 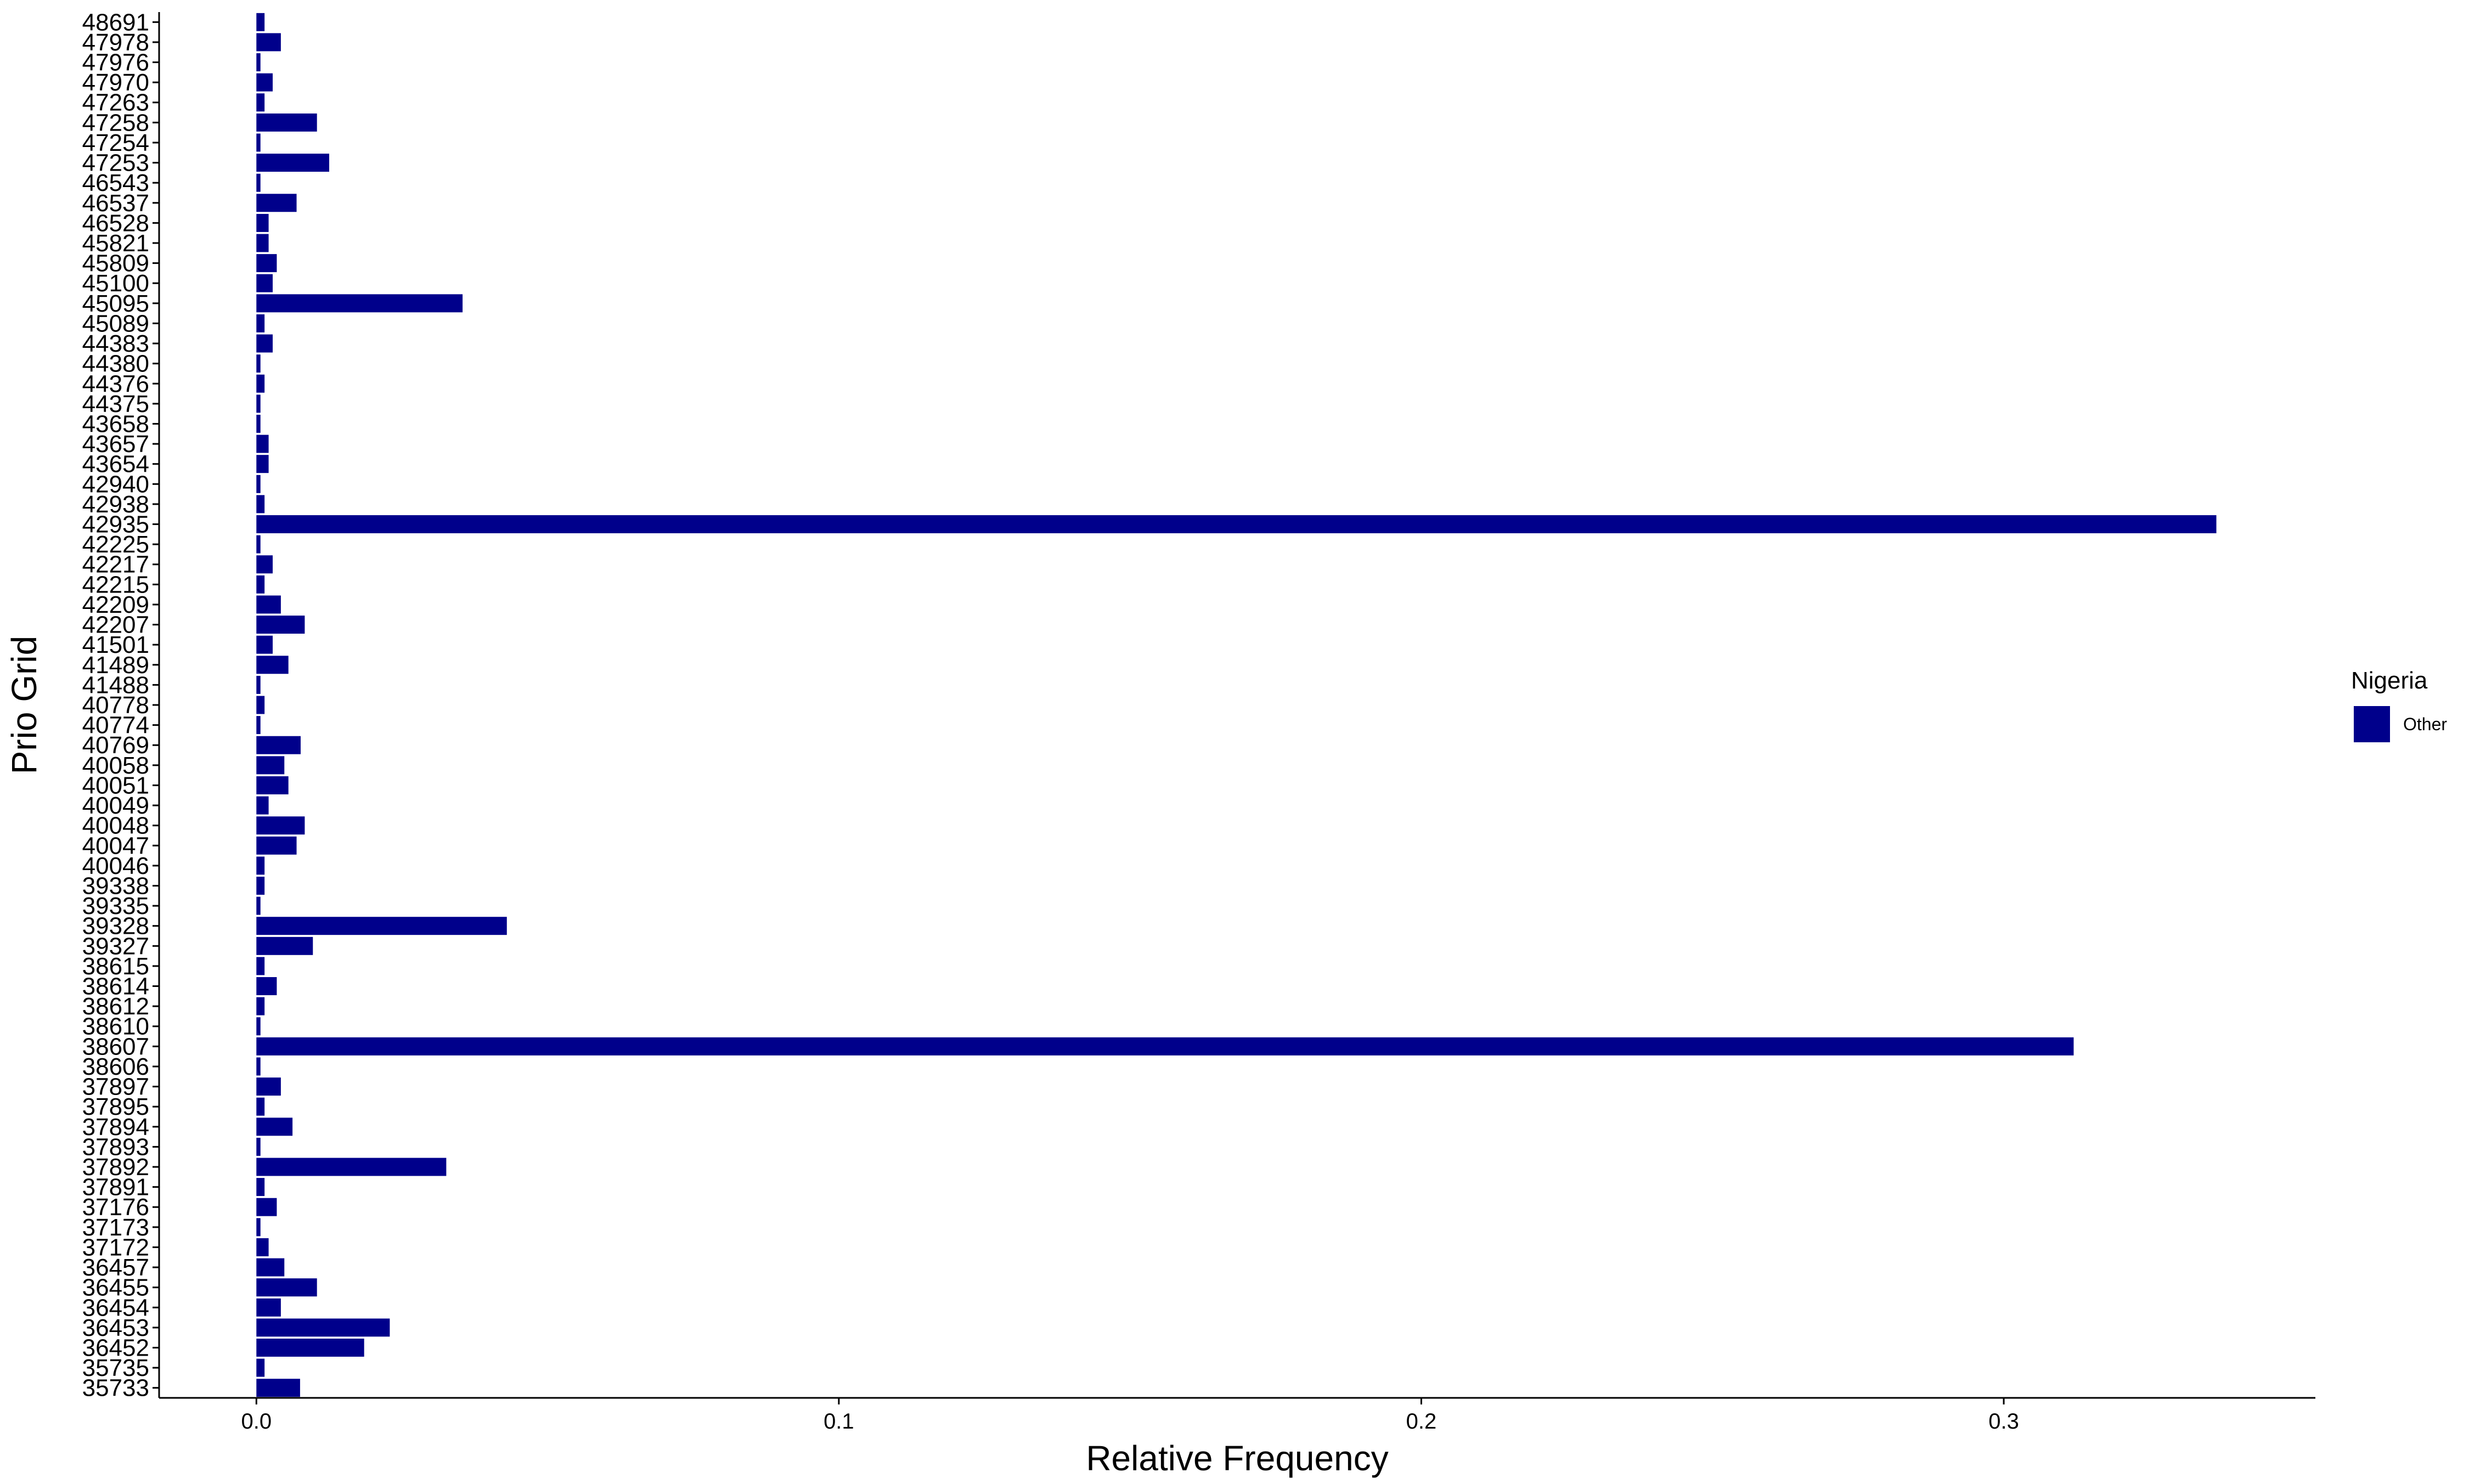 What do you see at coordinates (2399, 704) in the screenshot?
I see `legend: Nigeria Other` at bounding box center [2399, 704].